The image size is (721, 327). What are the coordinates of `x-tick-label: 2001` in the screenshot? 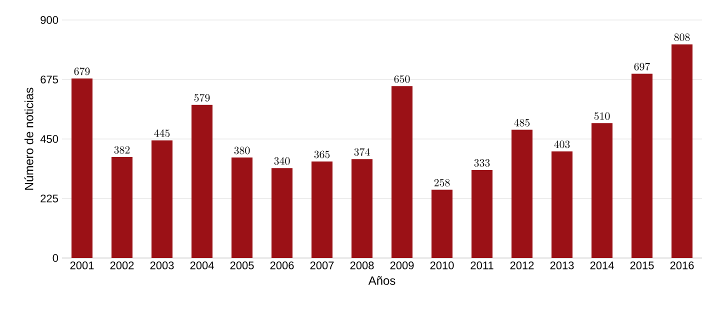 It's located at (82, 266).